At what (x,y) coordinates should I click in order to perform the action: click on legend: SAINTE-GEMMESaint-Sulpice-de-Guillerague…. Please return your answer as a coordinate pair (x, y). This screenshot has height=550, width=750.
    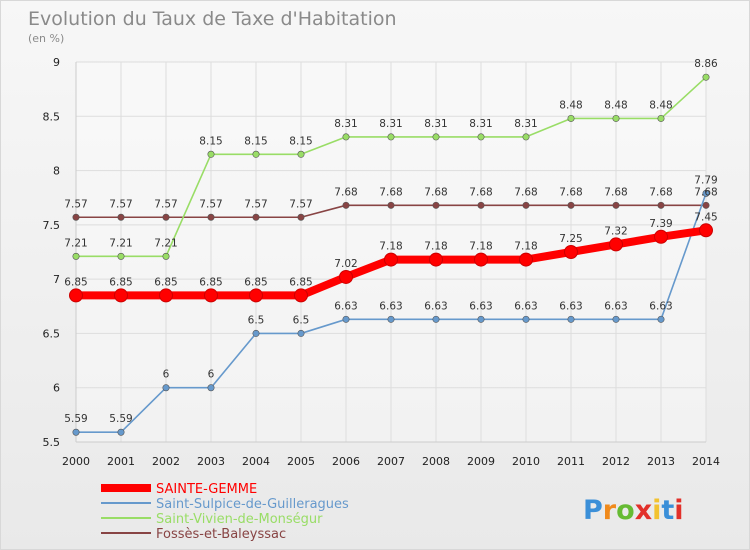
    Looking at the image, I should click on (225, 512).